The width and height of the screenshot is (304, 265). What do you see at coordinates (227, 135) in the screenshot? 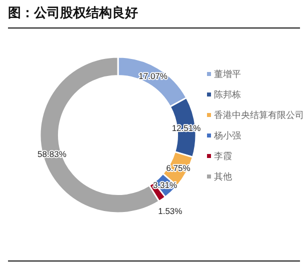
I see `legend-label: 杨小强` at bounding box center [227, 135].